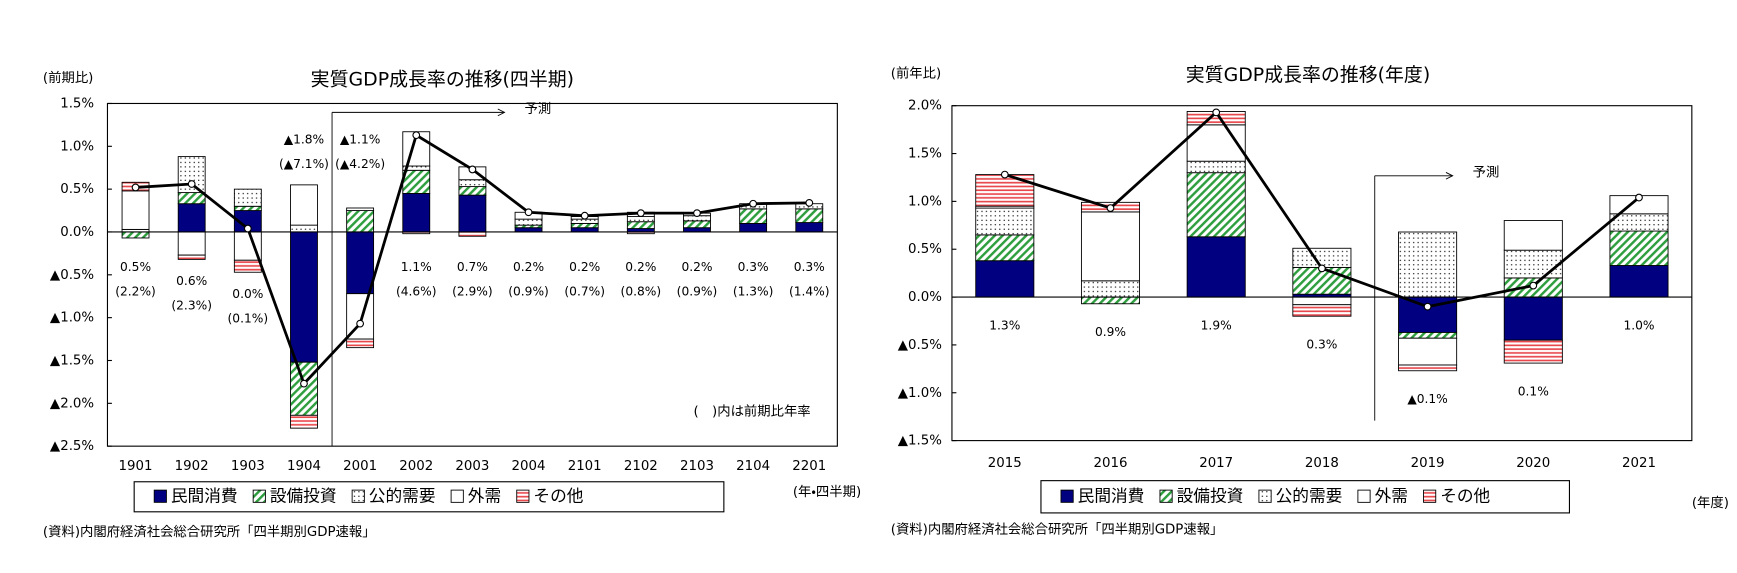 This screenshot has width=1737, height=573. What do you see at coordinates (72, 446) in the screenshot?
I see `y-tick-label: ▲2.5%` at bounding box center [72, 446].